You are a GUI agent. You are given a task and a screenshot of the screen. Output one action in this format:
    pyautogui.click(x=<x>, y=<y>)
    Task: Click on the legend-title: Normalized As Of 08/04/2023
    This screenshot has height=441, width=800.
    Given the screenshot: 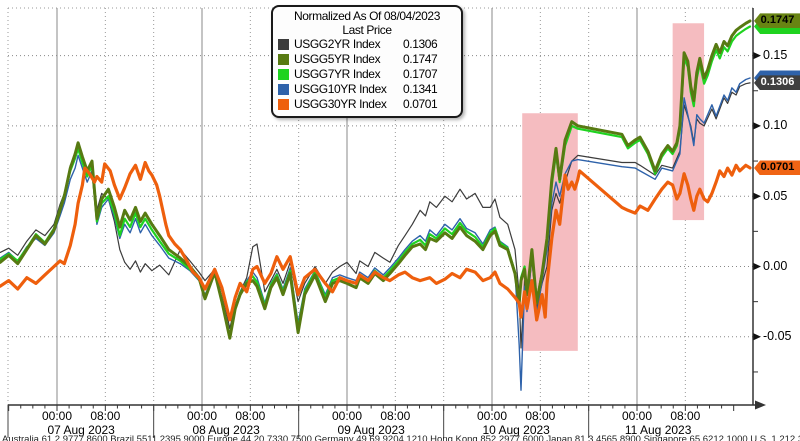 What is the action you would take?
    pyautogui.click(x=367, y=16)
    